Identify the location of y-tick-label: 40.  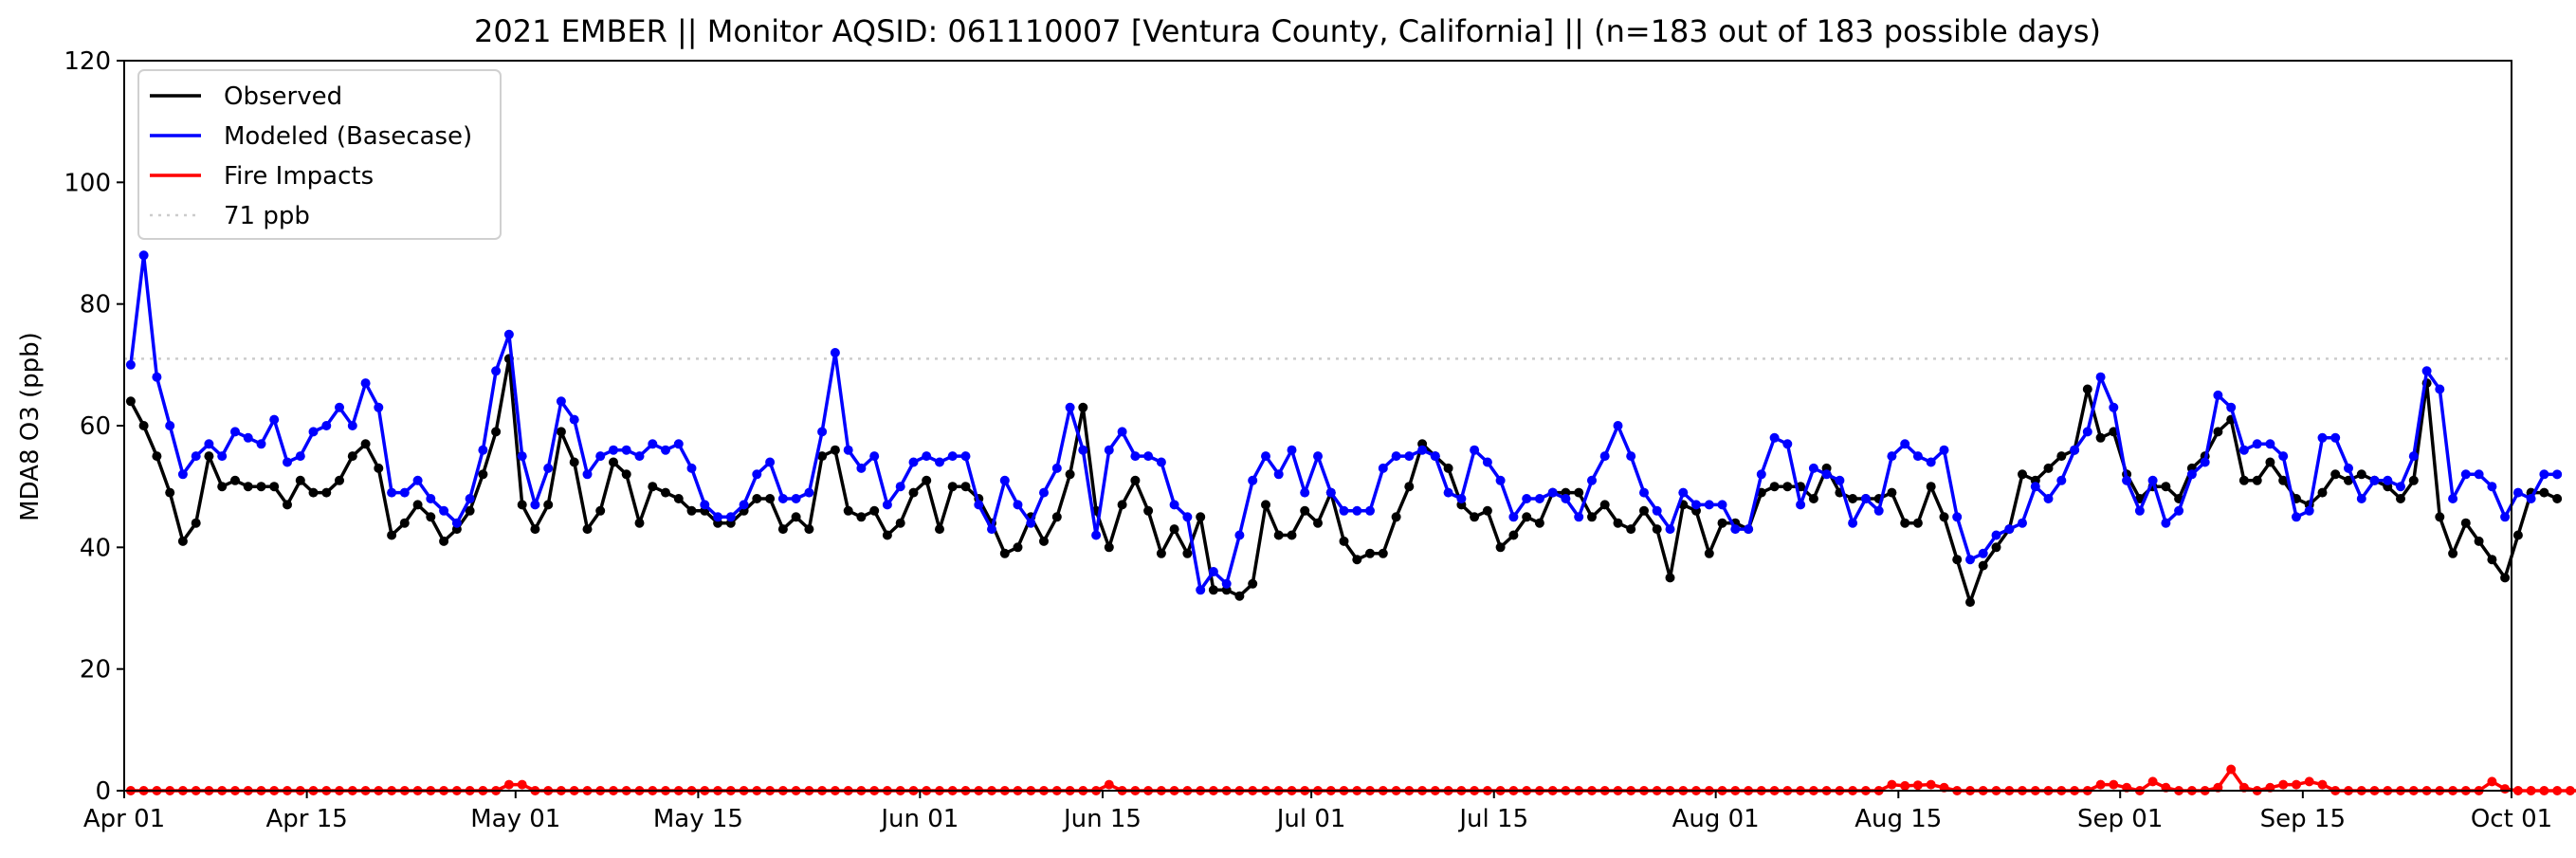
(95, 548).